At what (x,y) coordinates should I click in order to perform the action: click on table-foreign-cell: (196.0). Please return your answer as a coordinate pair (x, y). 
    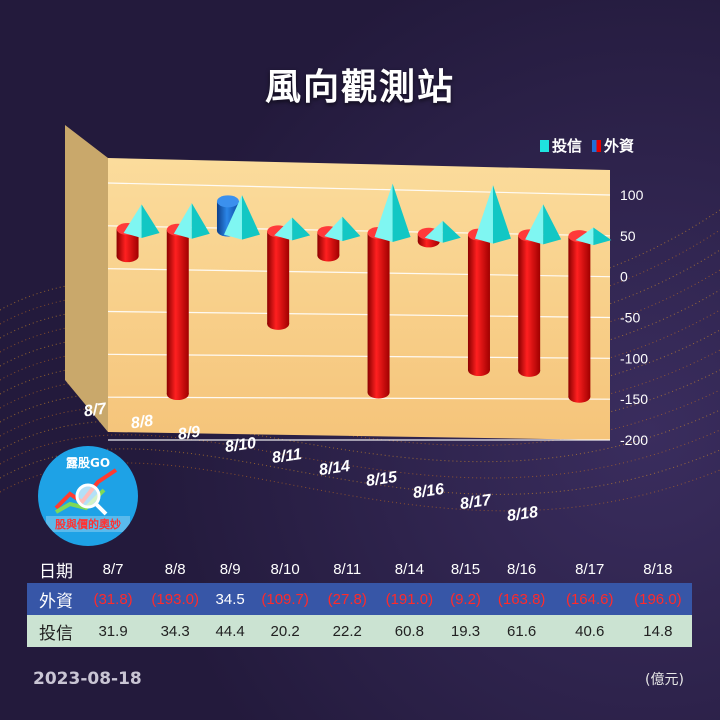
    Looking at the image, I should click on (658, 599).